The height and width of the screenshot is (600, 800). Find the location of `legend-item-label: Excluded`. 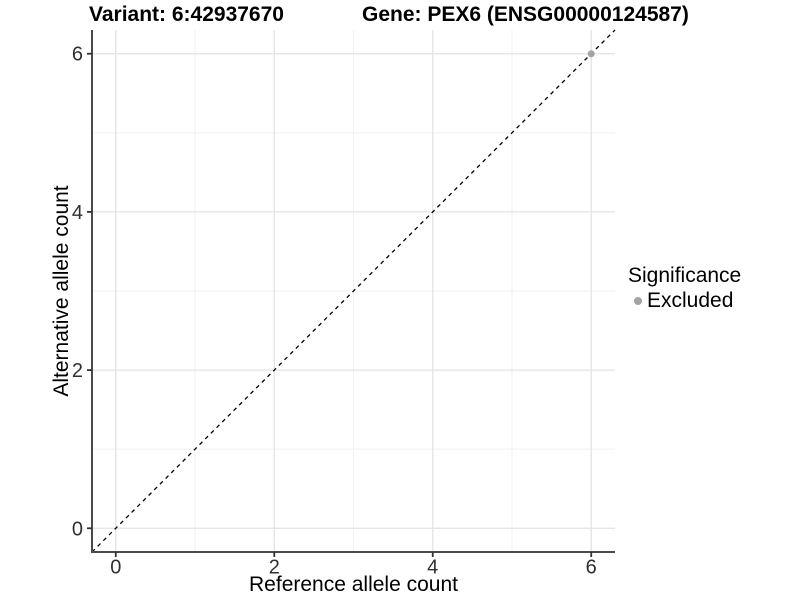

legend-item-label: Excluded is located at coordinates (690, 300).